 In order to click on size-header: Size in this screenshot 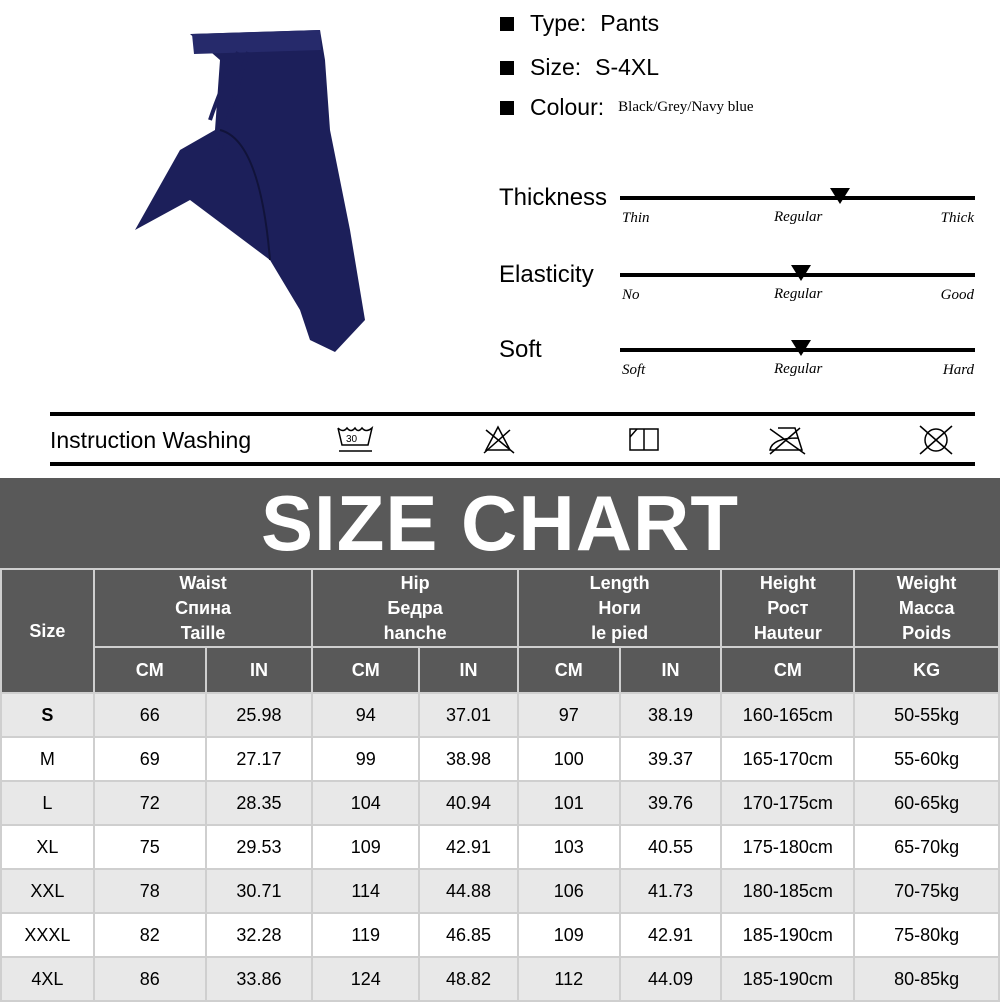, I will do `click(47, 631)`.